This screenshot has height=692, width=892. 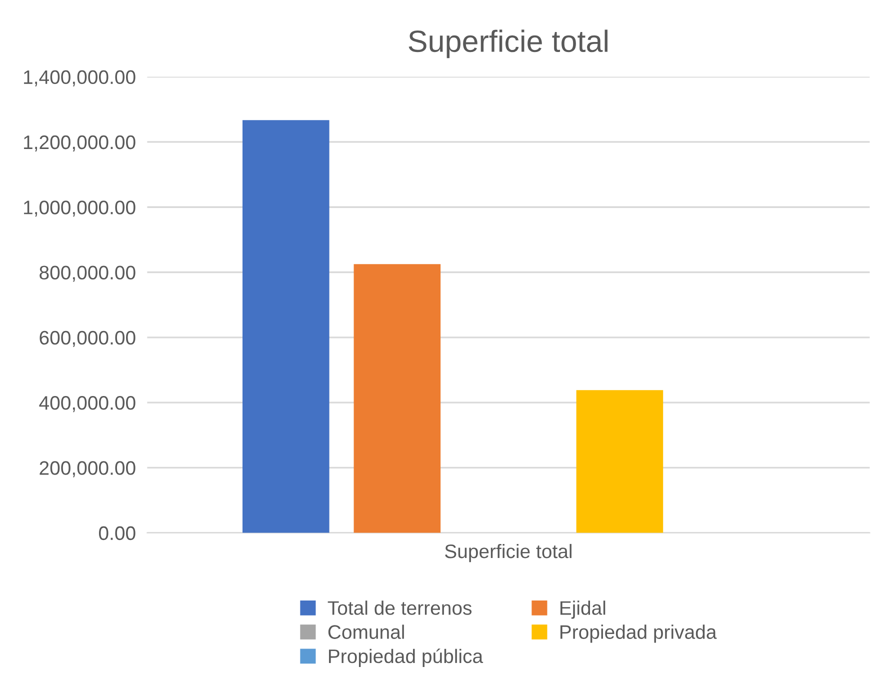 I want to click on legend-label: Propiedad pública, so click(x=406, y=657).